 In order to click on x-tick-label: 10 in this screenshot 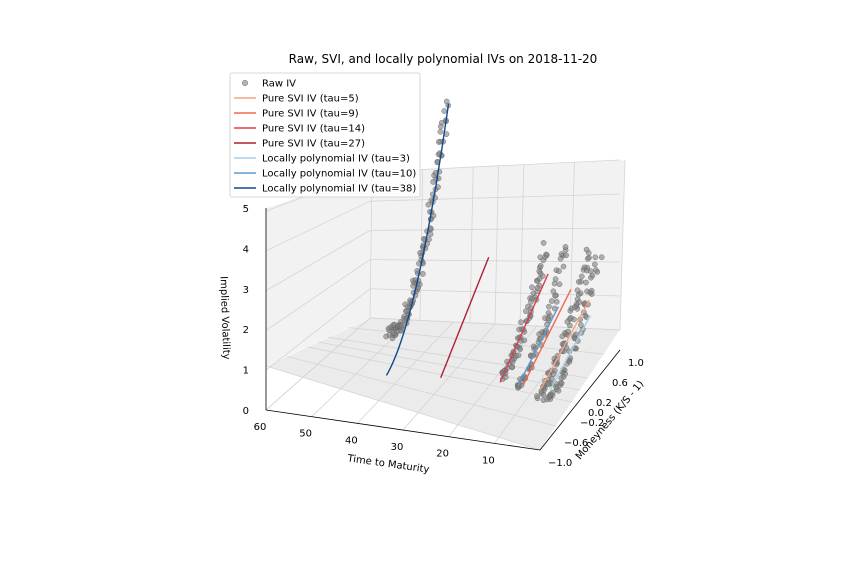, I will do `click(488, 460)`.